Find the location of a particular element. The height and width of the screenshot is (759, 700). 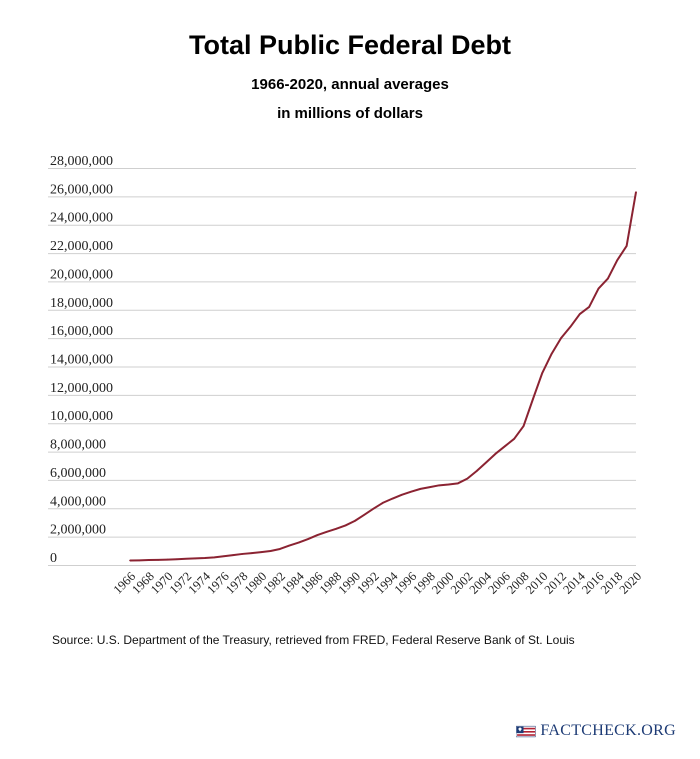

y-tick-label: 12,000,000 is located at coordinates (81, 388).